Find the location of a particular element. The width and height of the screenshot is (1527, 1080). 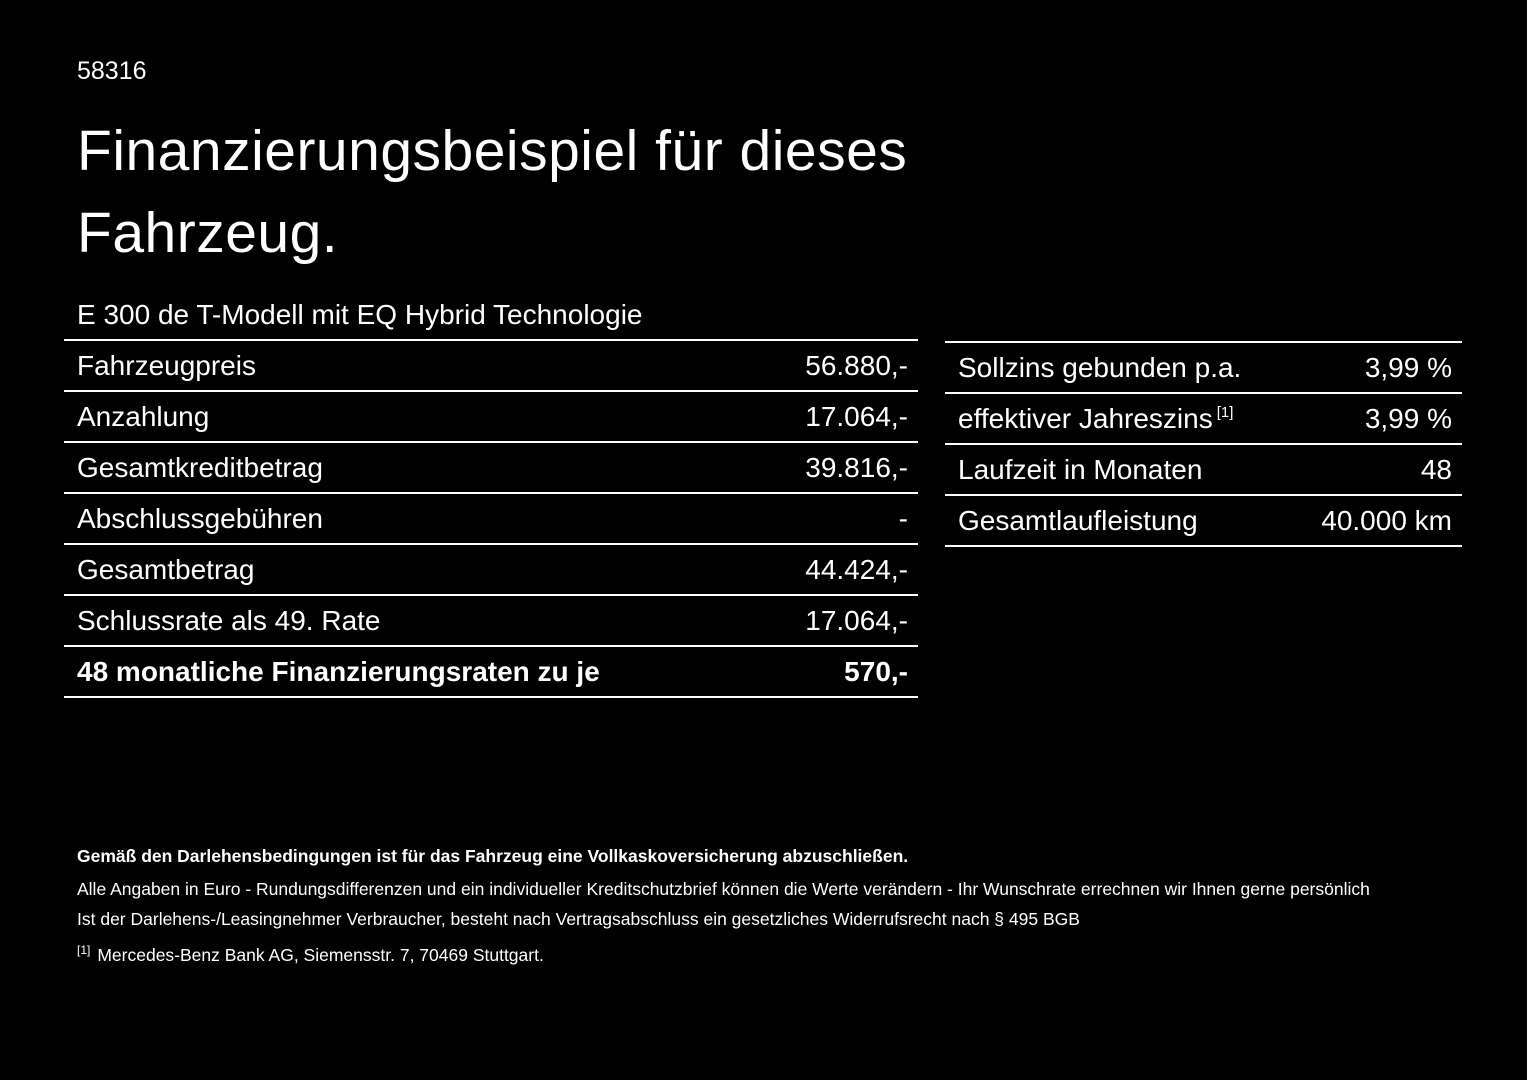

row-value: 570,- is located at coordinates (876, 671).